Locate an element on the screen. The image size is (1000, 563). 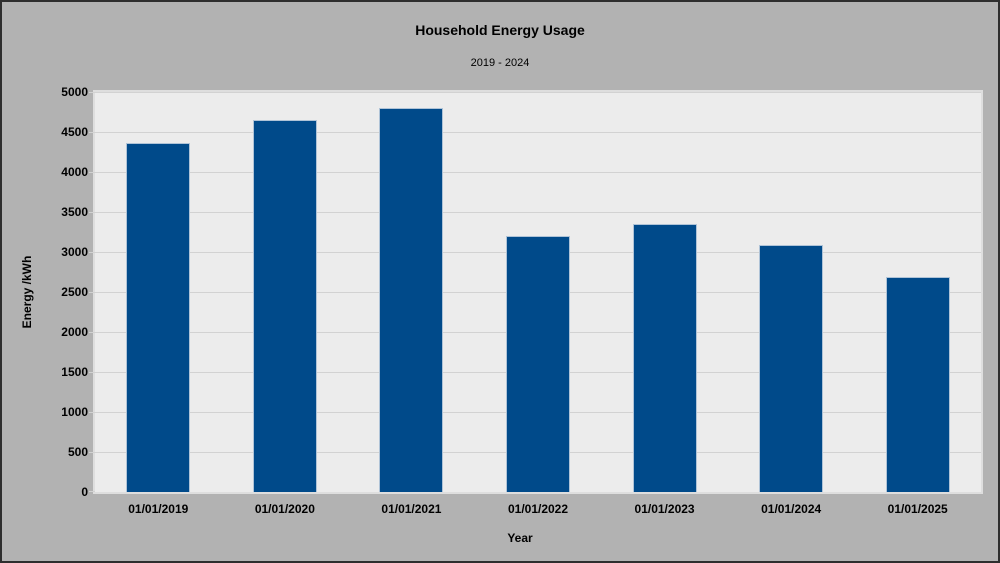
bar-01/01/2019 is located at coordinates (158, 317).